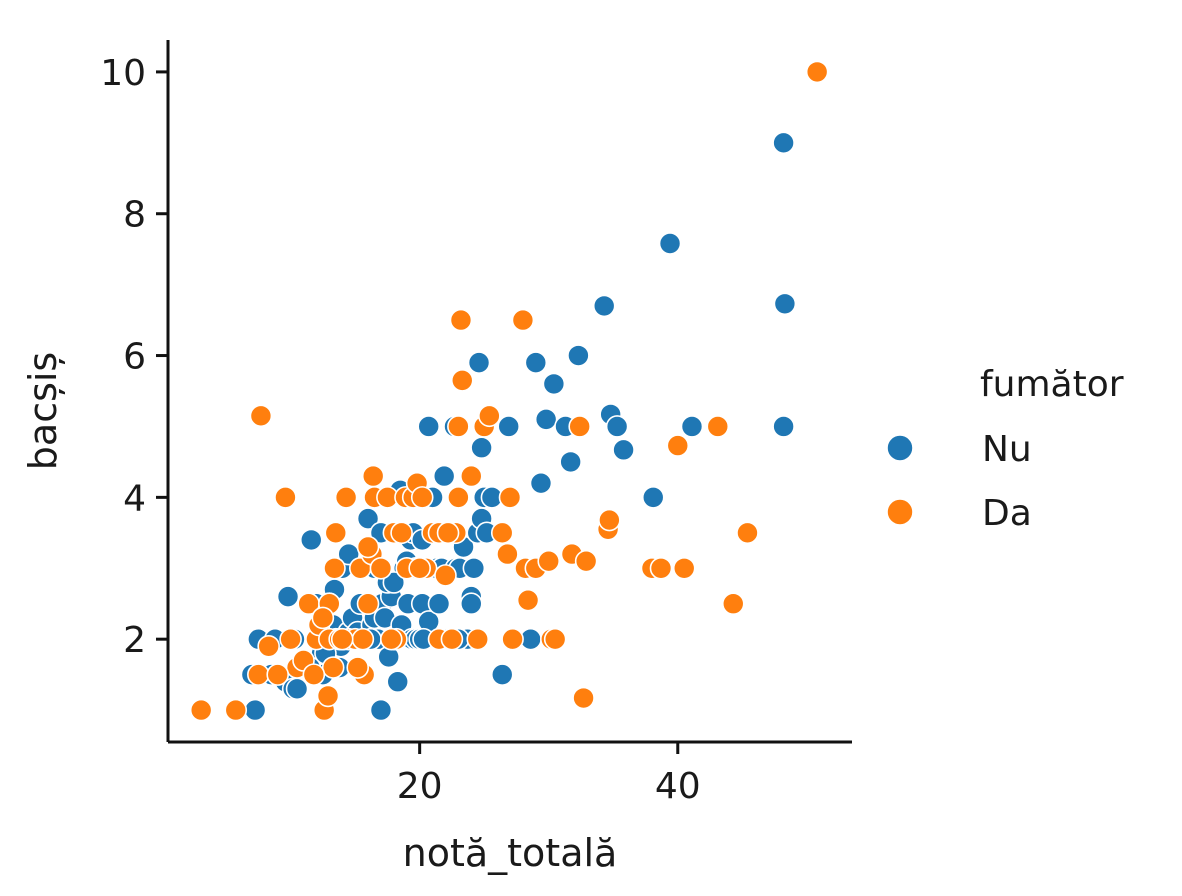 This screenshot has height=896, width=1182. I want to click on x-tick-label: 40, so click(678, 786).